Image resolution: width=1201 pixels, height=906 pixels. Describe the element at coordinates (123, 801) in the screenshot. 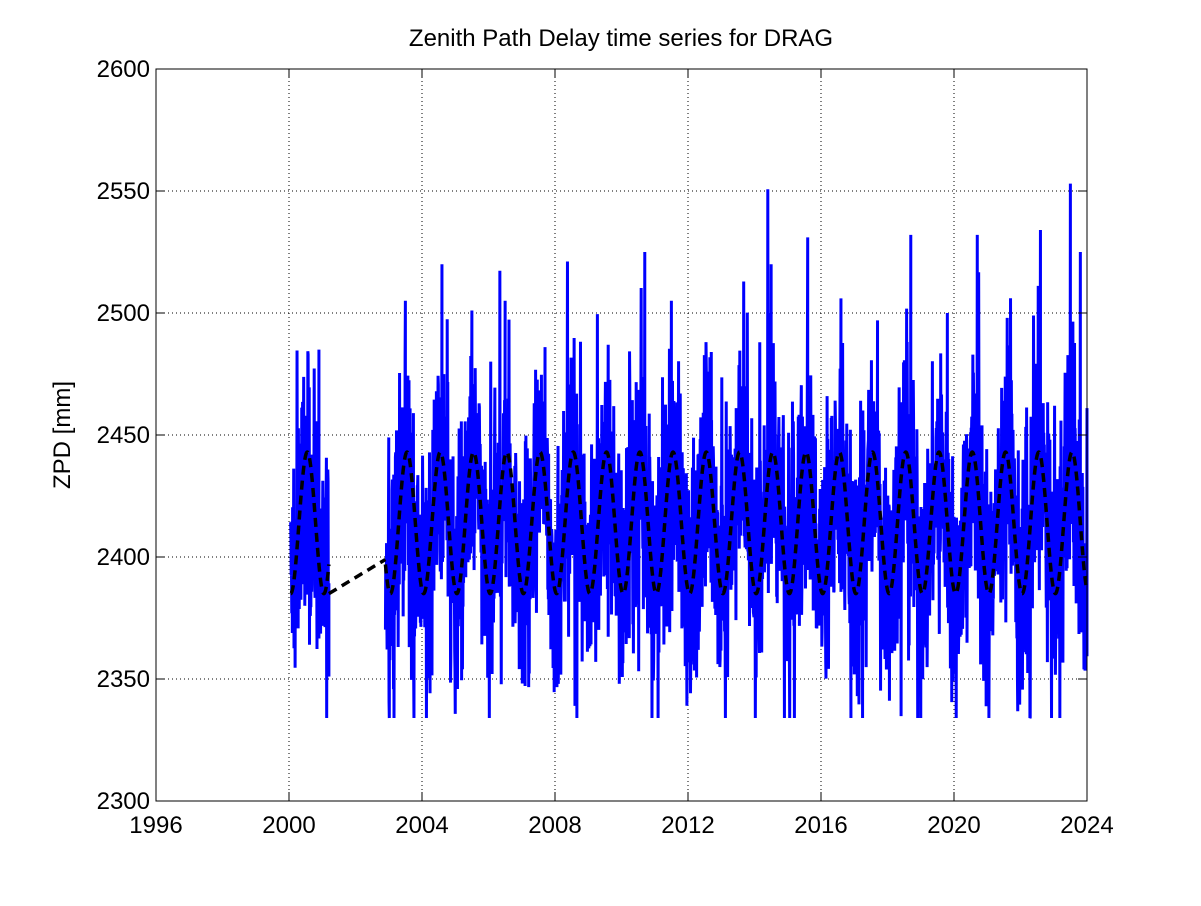

I see `y-tick-label-2300: 2300` at that location.